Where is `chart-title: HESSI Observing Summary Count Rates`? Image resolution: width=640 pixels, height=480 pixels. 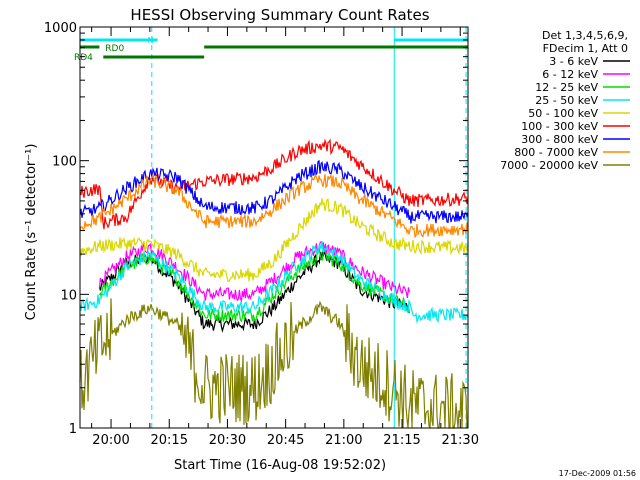
chart-title: HESSI Observing Summary Count Rates is located at coordinates (279, 15).